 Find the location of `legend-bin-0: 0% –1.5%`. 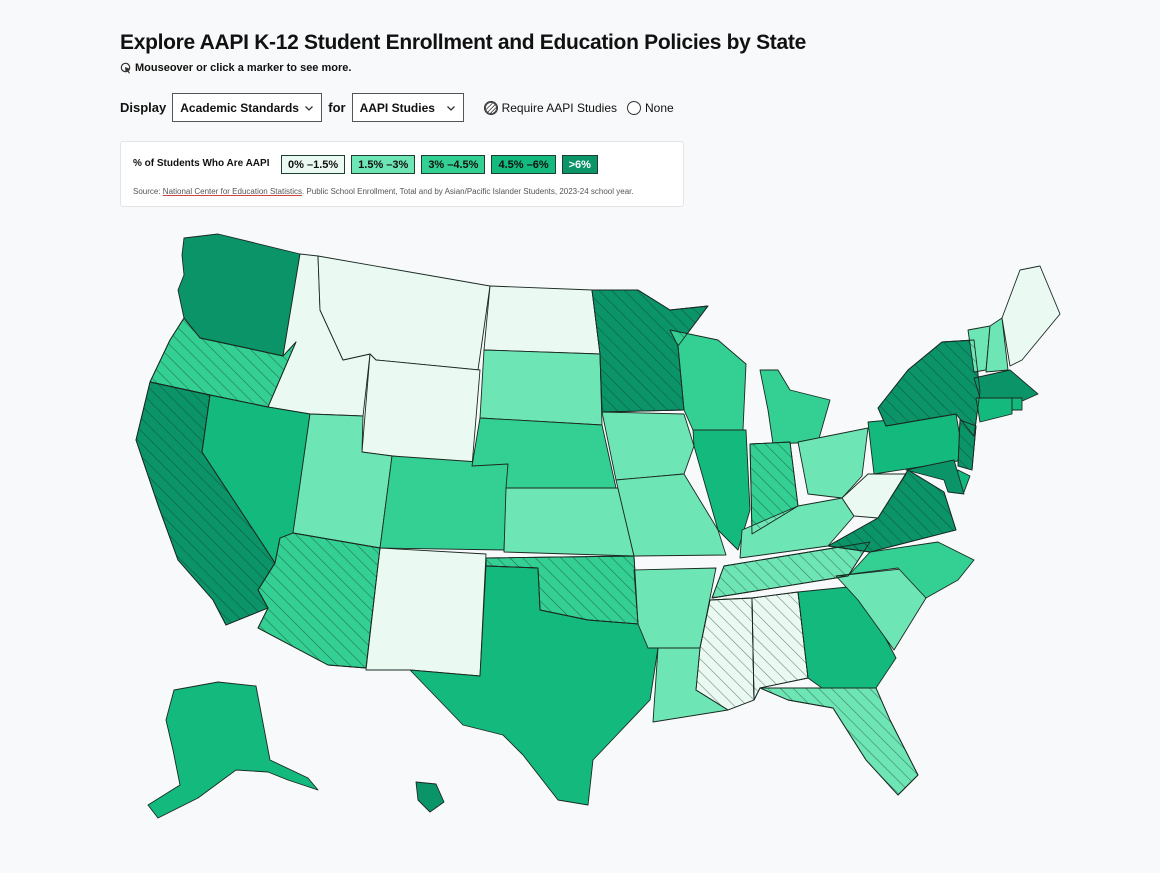

legend-bin-0: 0% –1.5% is located at coordinates (313, 164).